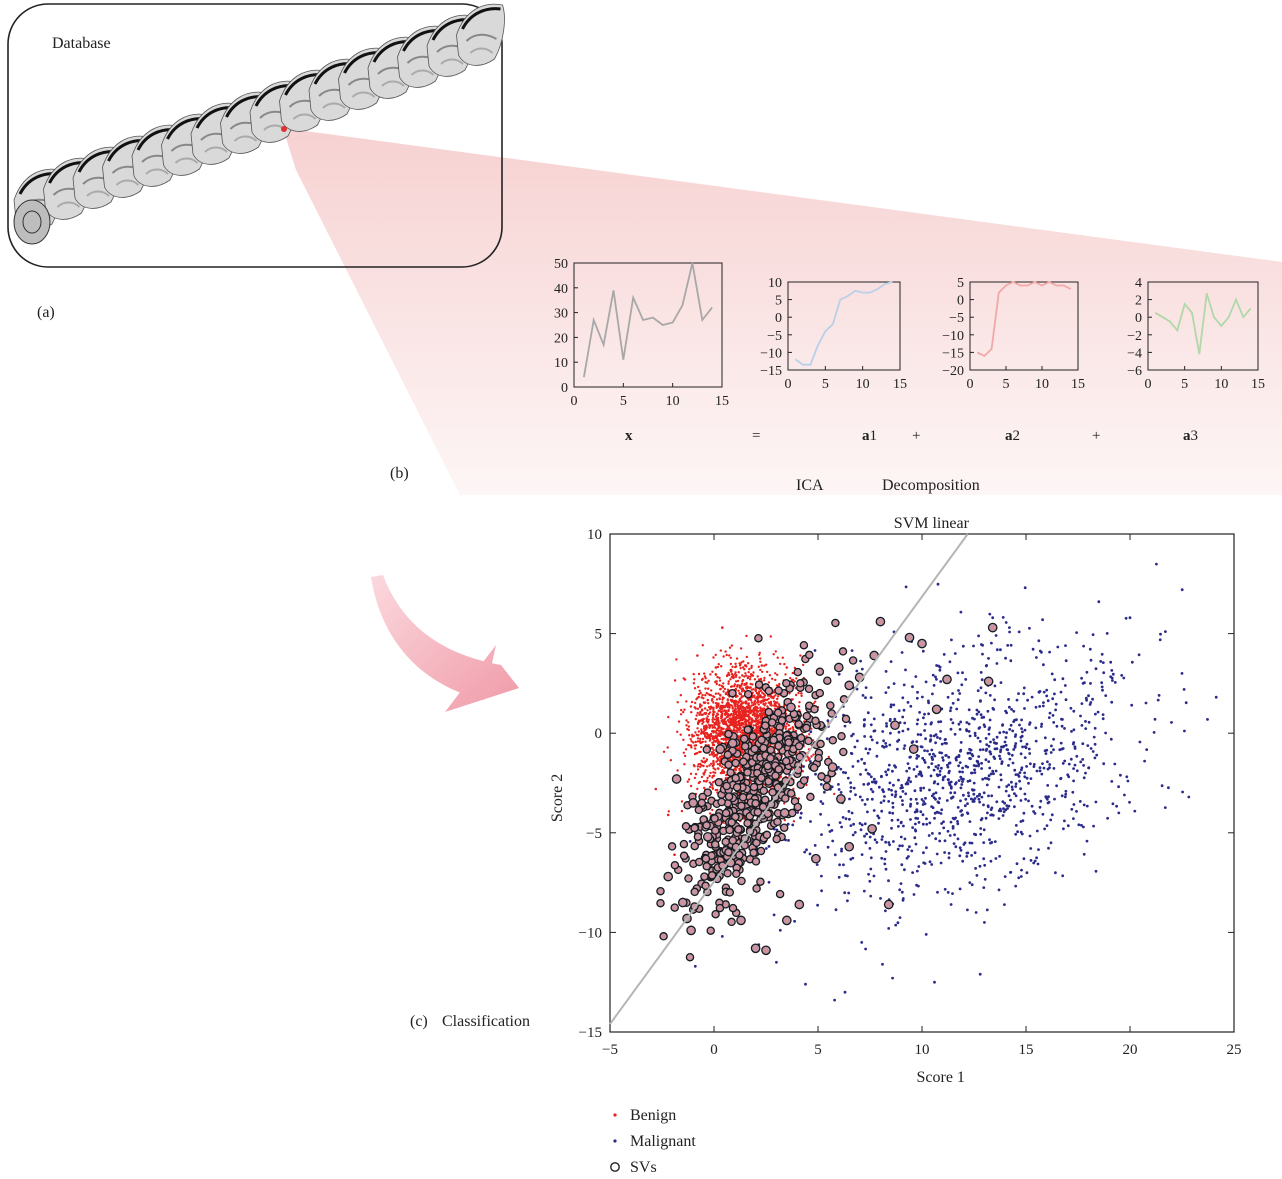  Describe the element at coordinates (284, 129) in the screenshot. I see `selected-voxel-marker` at that location.